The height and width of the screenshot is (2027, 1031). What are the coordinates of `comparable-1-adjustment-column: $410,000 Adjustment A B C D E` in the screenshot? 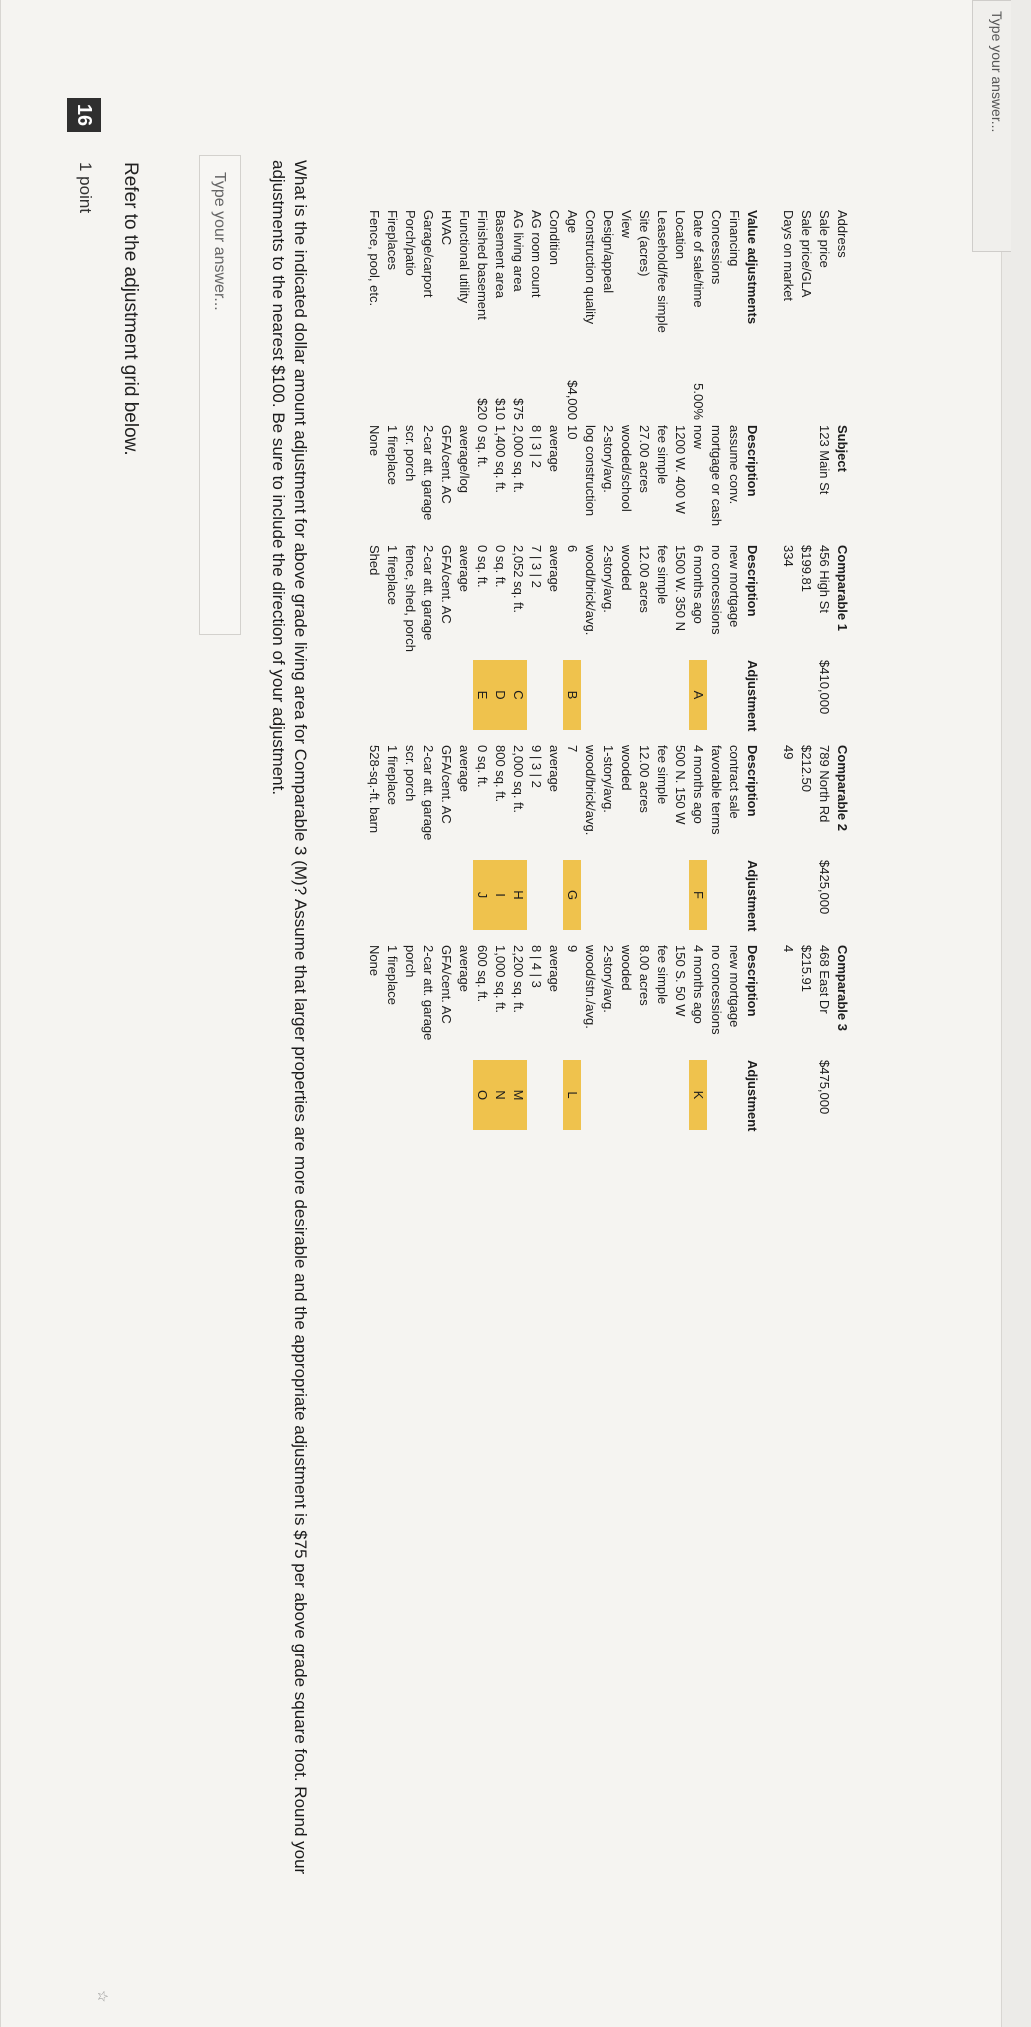 It's located at (608, 700).